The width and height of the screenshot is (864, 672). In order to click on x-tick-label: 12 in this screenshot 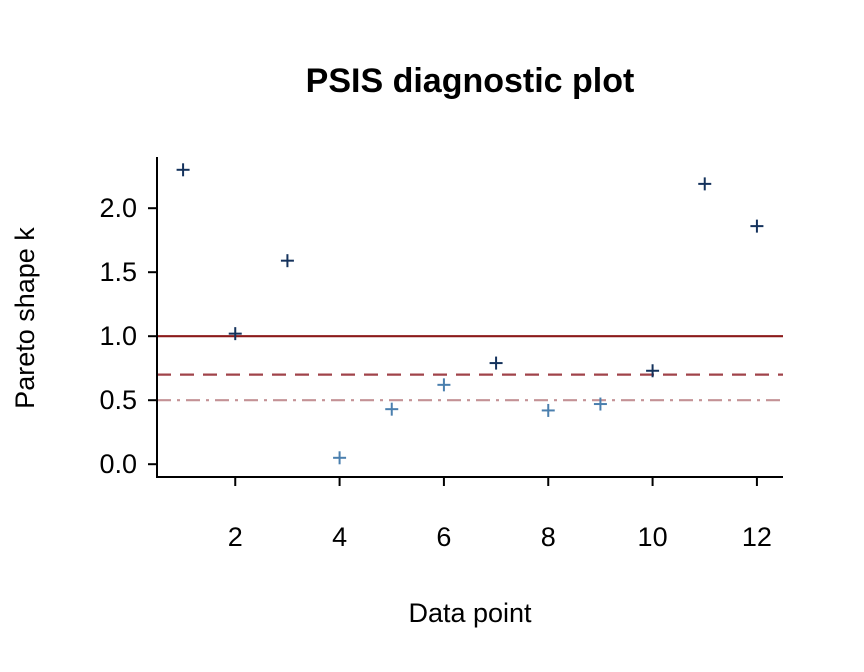, I will do `click(757, 537)`.